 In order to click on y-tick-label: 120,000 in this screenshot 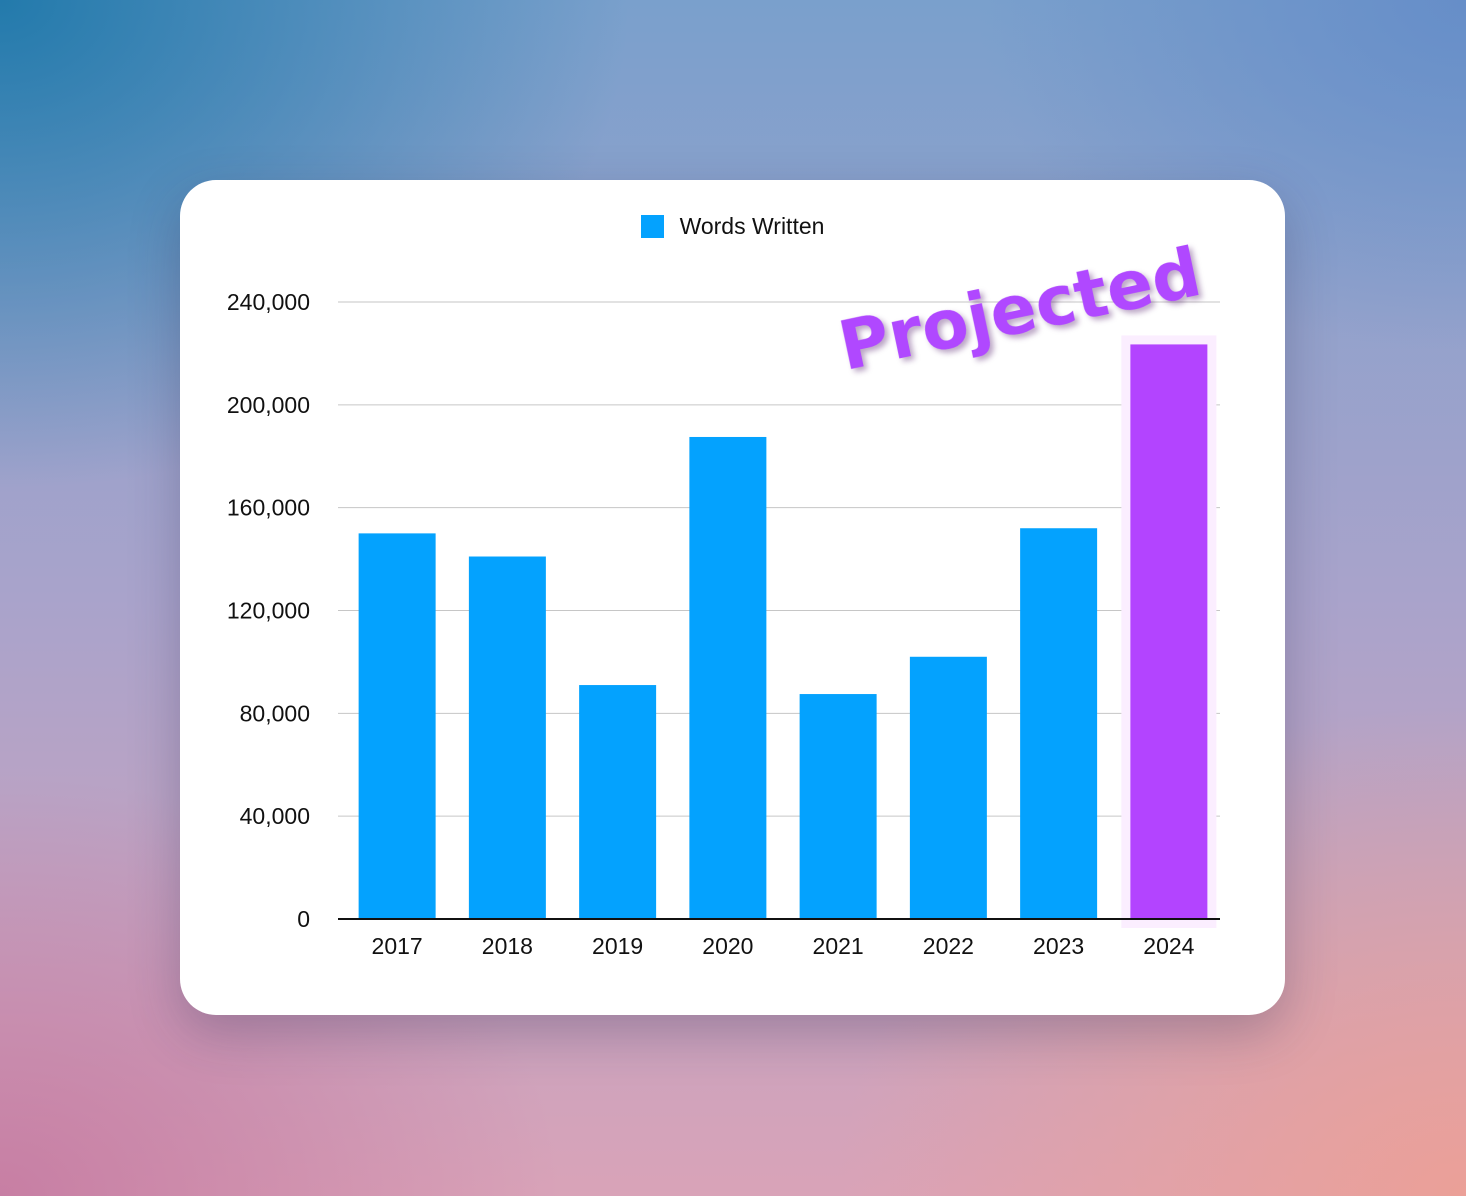, I will do `click(268, 611)`.